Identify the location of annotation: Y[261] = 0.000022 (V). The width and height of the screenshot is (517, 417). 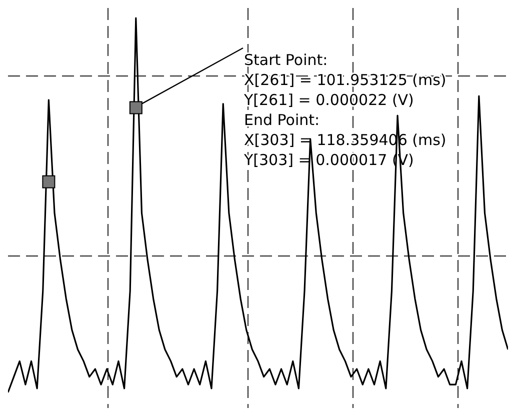
(328, 100).